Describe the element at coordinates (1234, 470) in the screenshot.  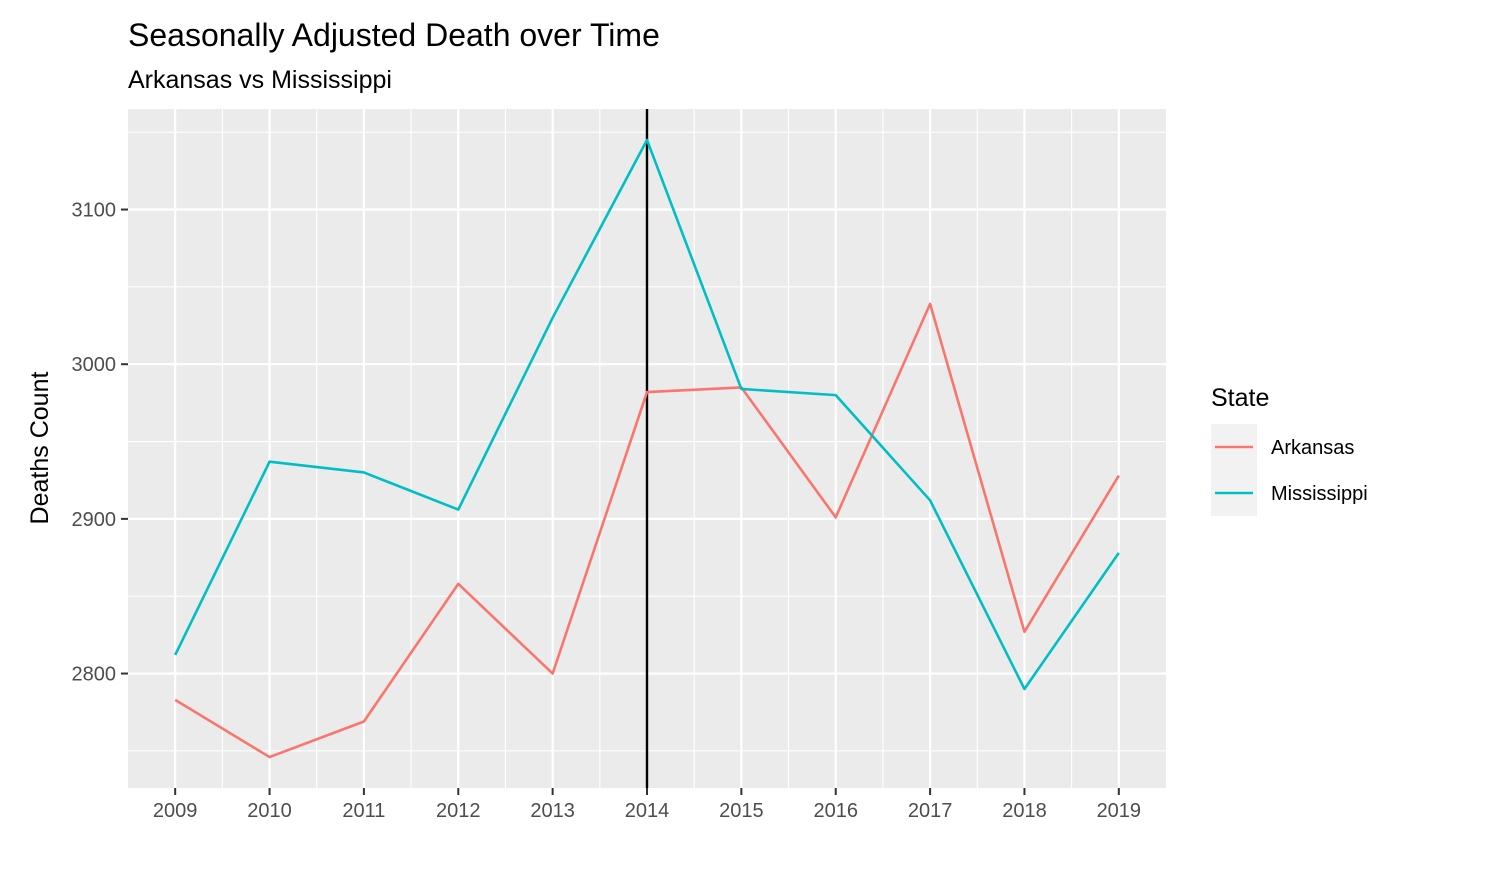
I see `legend-background` at that location.